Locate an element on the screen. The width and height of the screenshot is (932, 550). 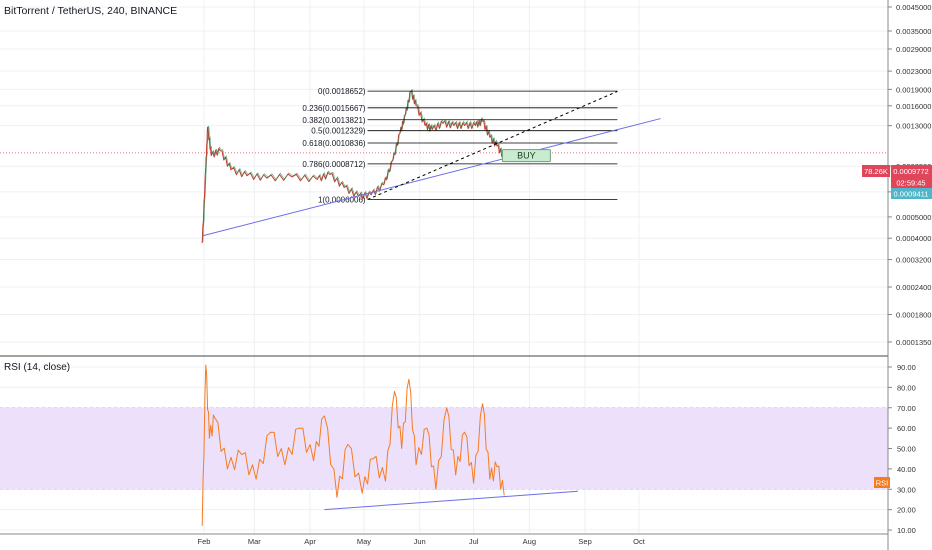
volume-badge-bg is located at coordinates (876, 171).